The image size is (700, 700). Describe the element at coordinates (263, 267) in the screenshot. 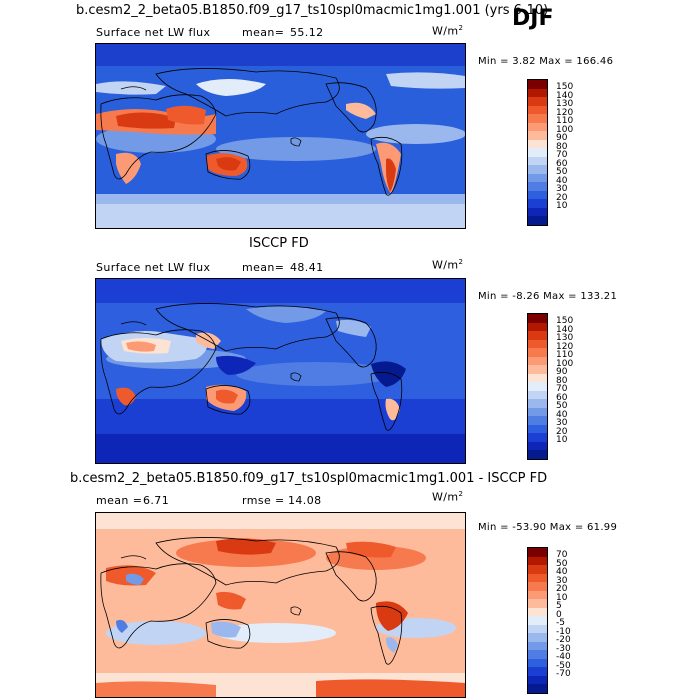

I see `panel2-mean-label: mean=` at that location.